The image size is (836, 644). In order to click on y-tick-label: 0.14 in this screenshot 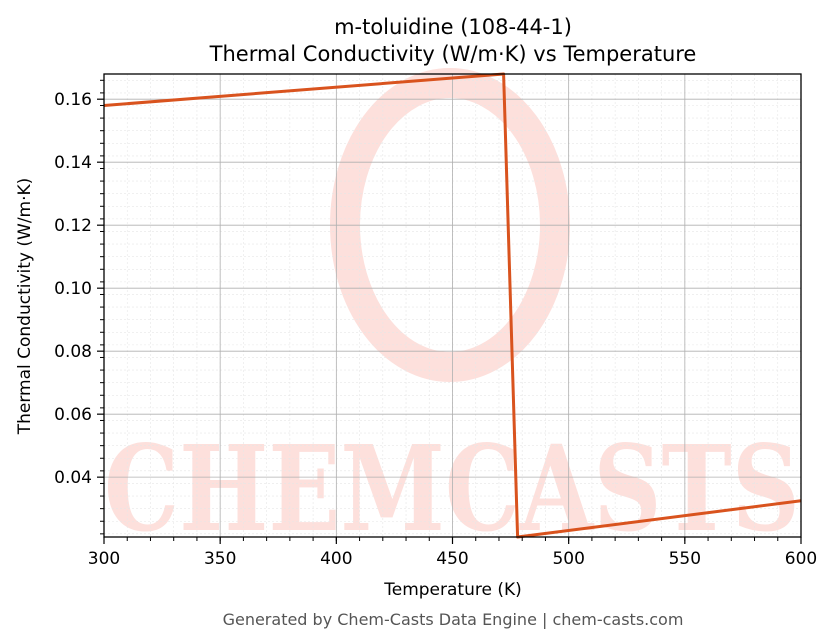, I will do `click(73, 163)`.